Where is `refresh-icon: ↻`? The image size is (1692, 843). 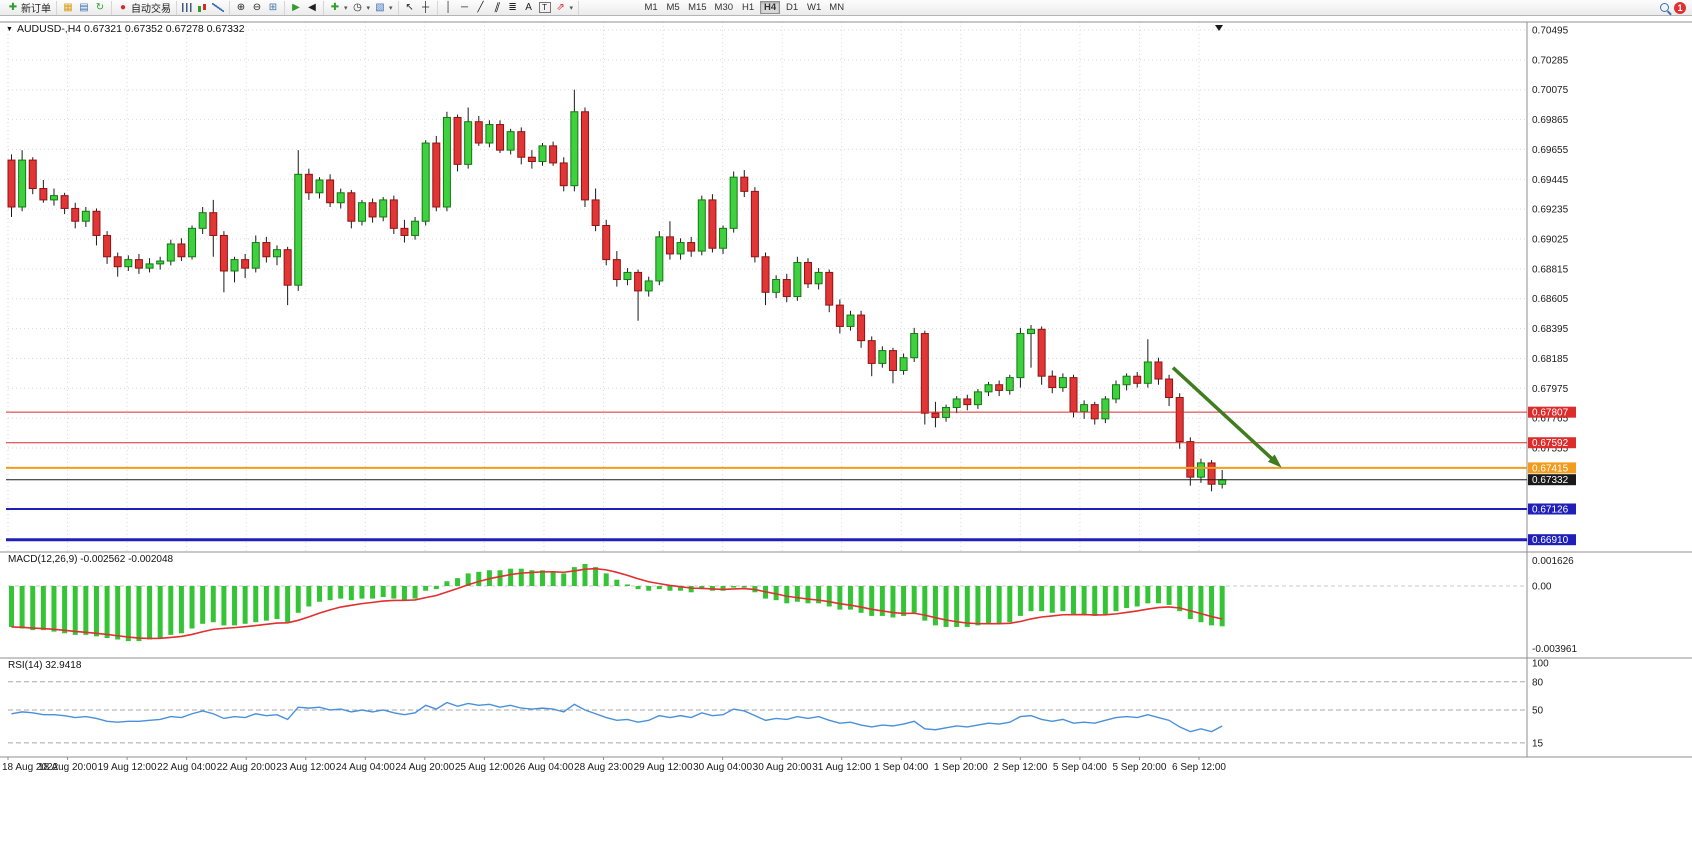 refresh-icon: ↻ is located at coordinates (100, 7).